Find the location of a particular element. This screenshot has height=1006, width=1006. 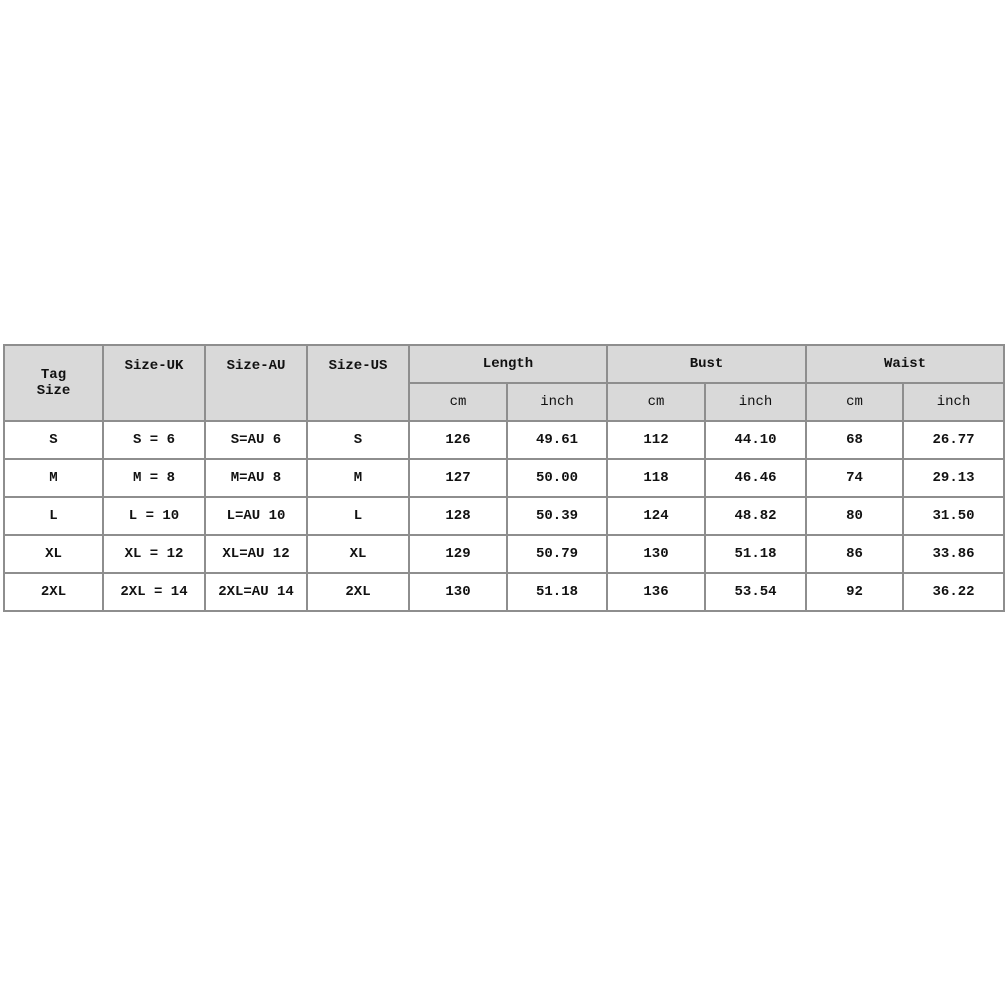

header-waist: Waist is located at coordinates (905, 364).